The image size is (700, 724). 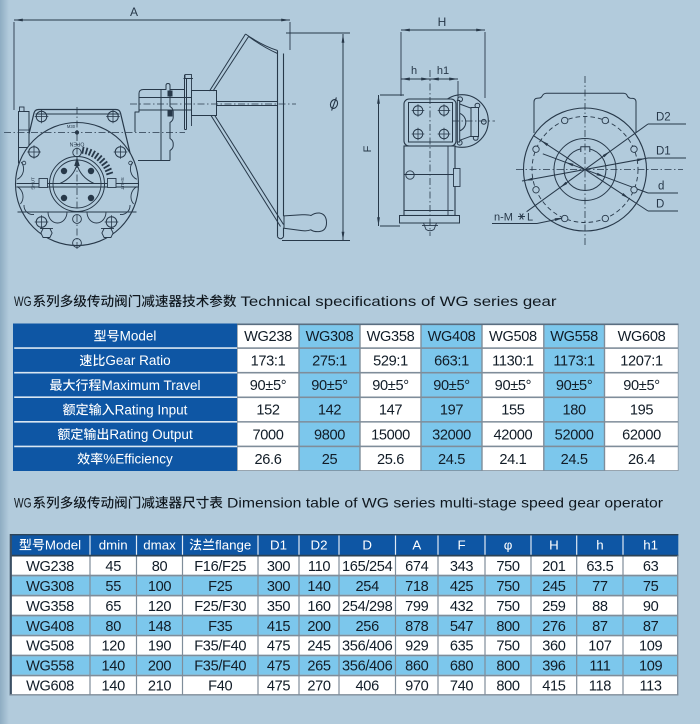 I want to click on svg-text: Rating Input, so click(x=151, y=409).